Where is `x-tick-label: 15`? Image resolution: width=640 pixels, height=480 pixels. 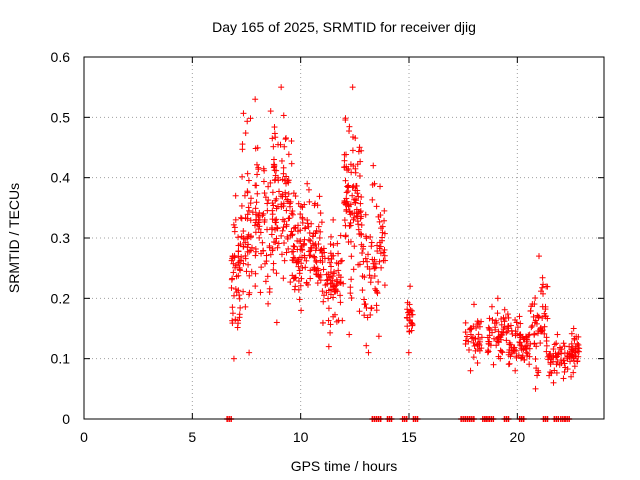
x-tick-label: 15 is located at coordinates (409, 437).